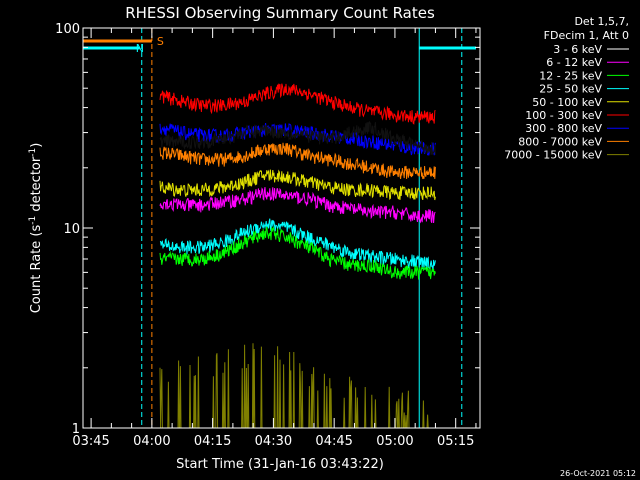 The width and height of the screenshot is (640, 480). I want to click on legend-header-0: Det 1,5,7,, so click(601, 21).